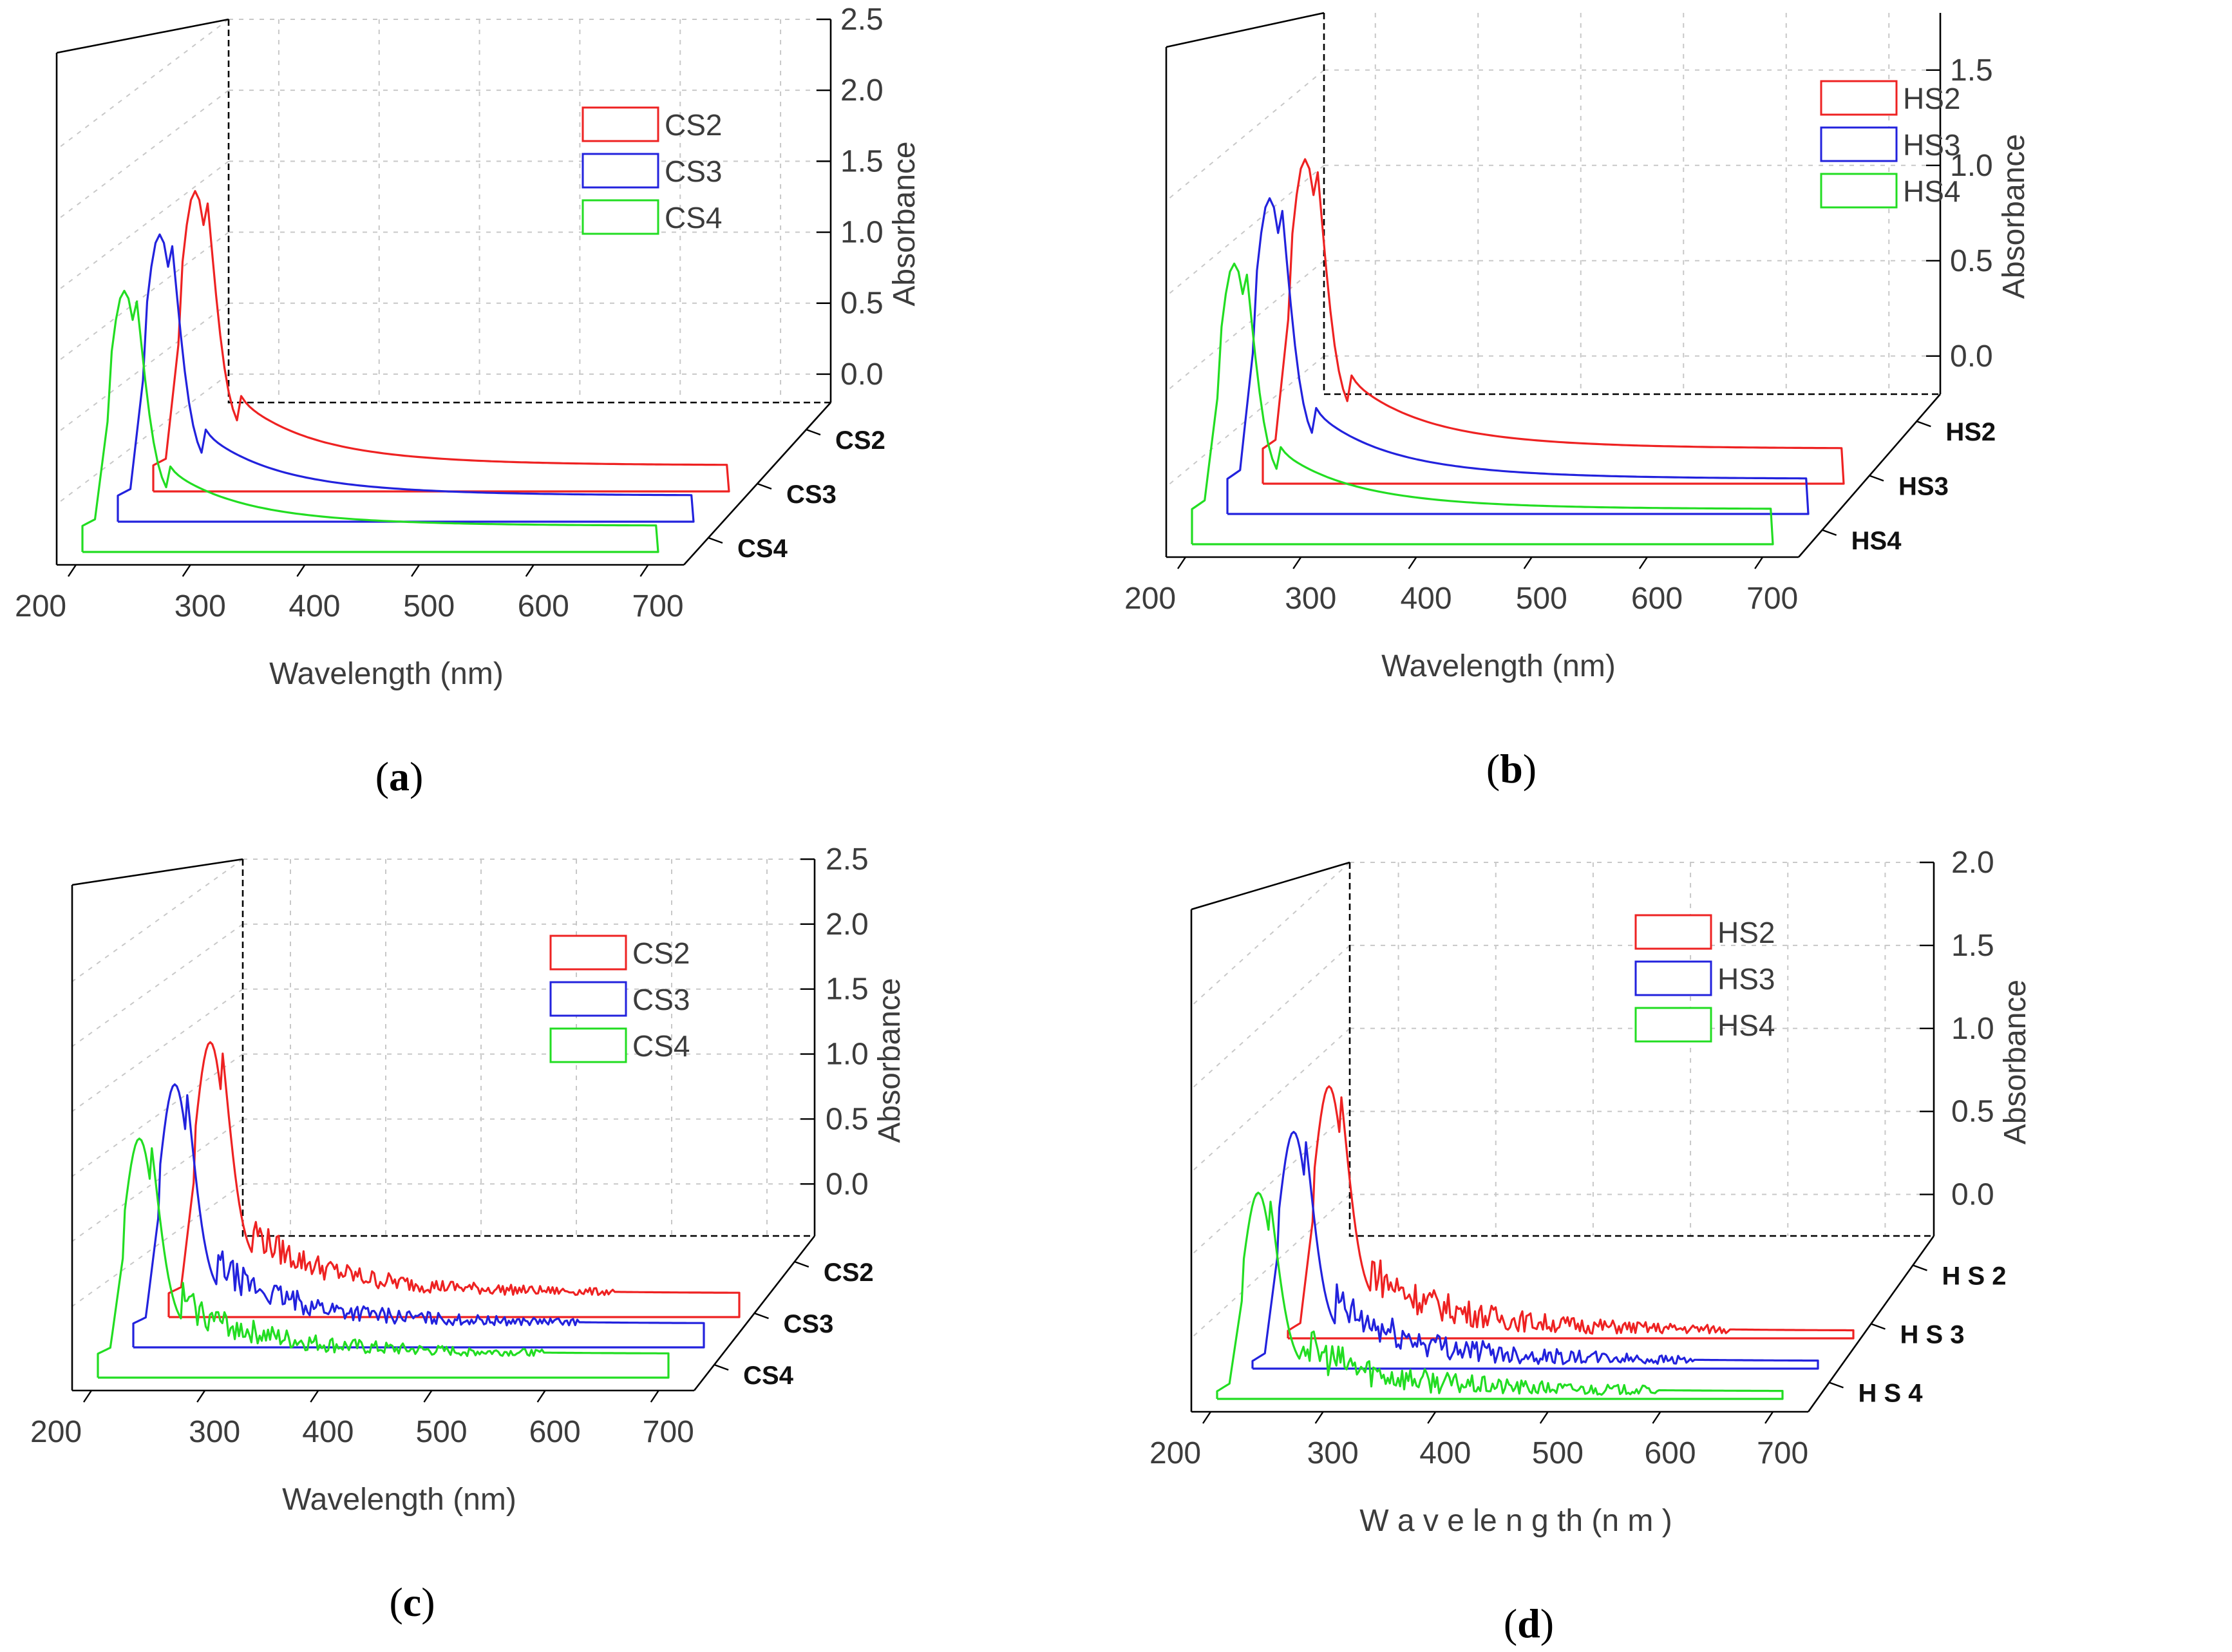  What do you see at coordinates (1931, 192) in the screenshot?
I see `legend-label: HS4` at bounding box center [1931, 192].